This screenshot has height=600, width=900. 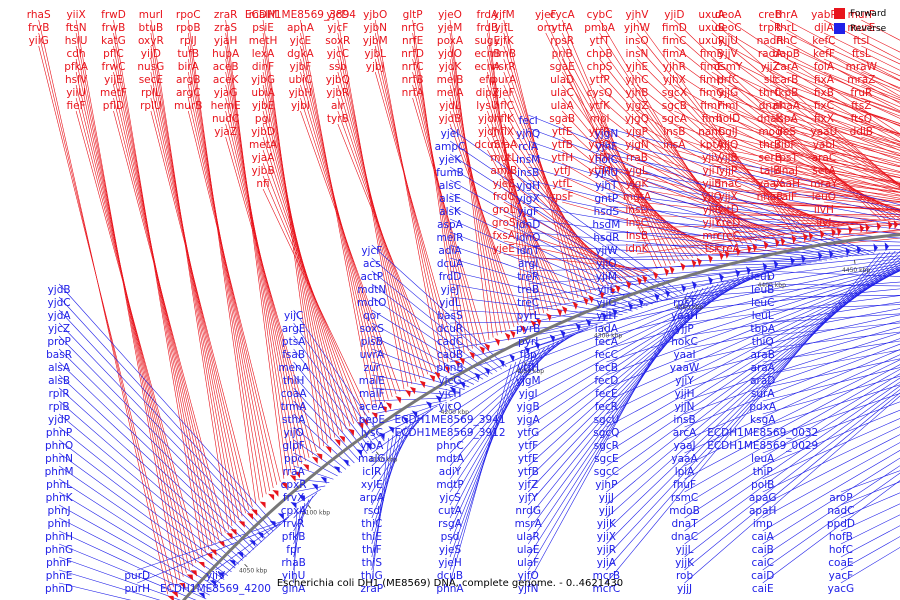 I want to click on gene-label: caiD, so click(x=762, y=576).